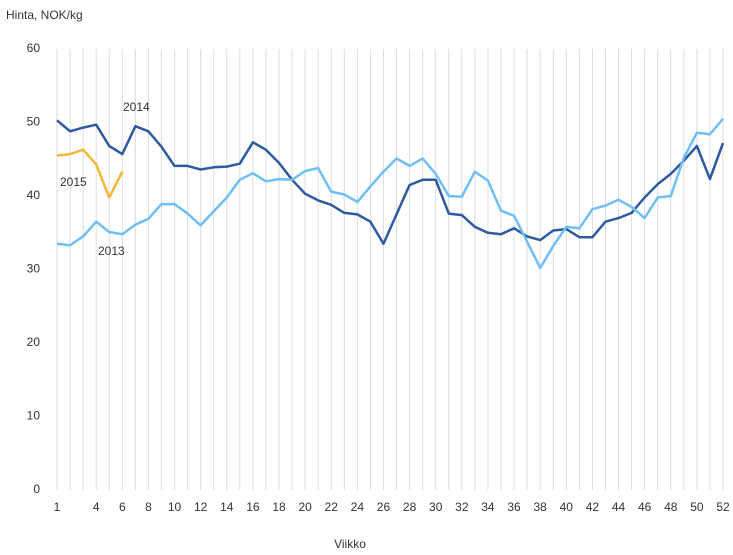 Image resolution: width=733 pixels, height=555 pixels. What do you see at coordinates (514, 507) in the screenshot?
I see `x-tick-label: 36` at bounding box center [514, 507].